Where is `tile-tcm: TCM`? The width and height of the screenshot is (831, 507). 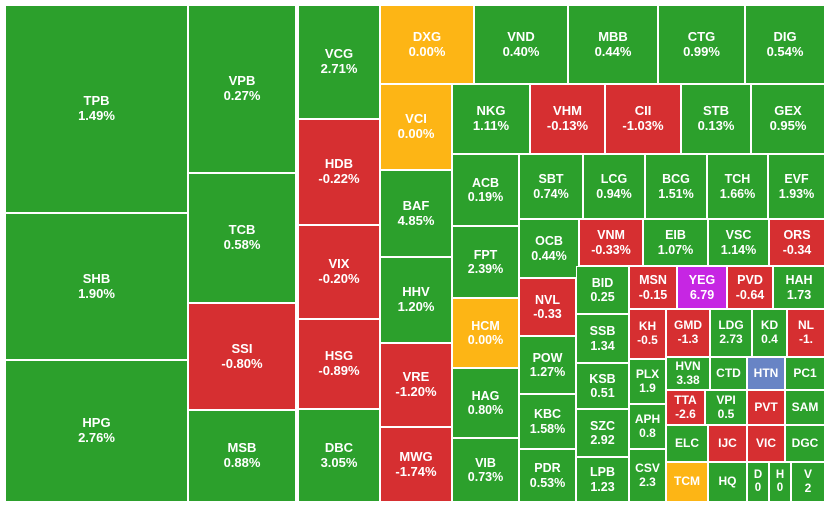 tile-tcm: TCM is located at coordinates (687, 482).